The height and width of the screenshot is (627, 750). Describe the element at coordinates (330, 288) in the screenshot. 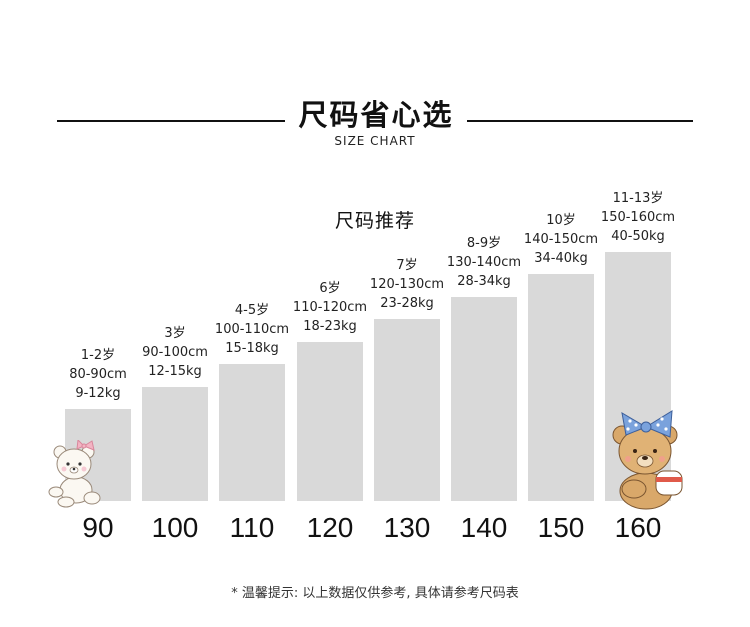

I see `size-bar-label-age: 6岁` at that location.